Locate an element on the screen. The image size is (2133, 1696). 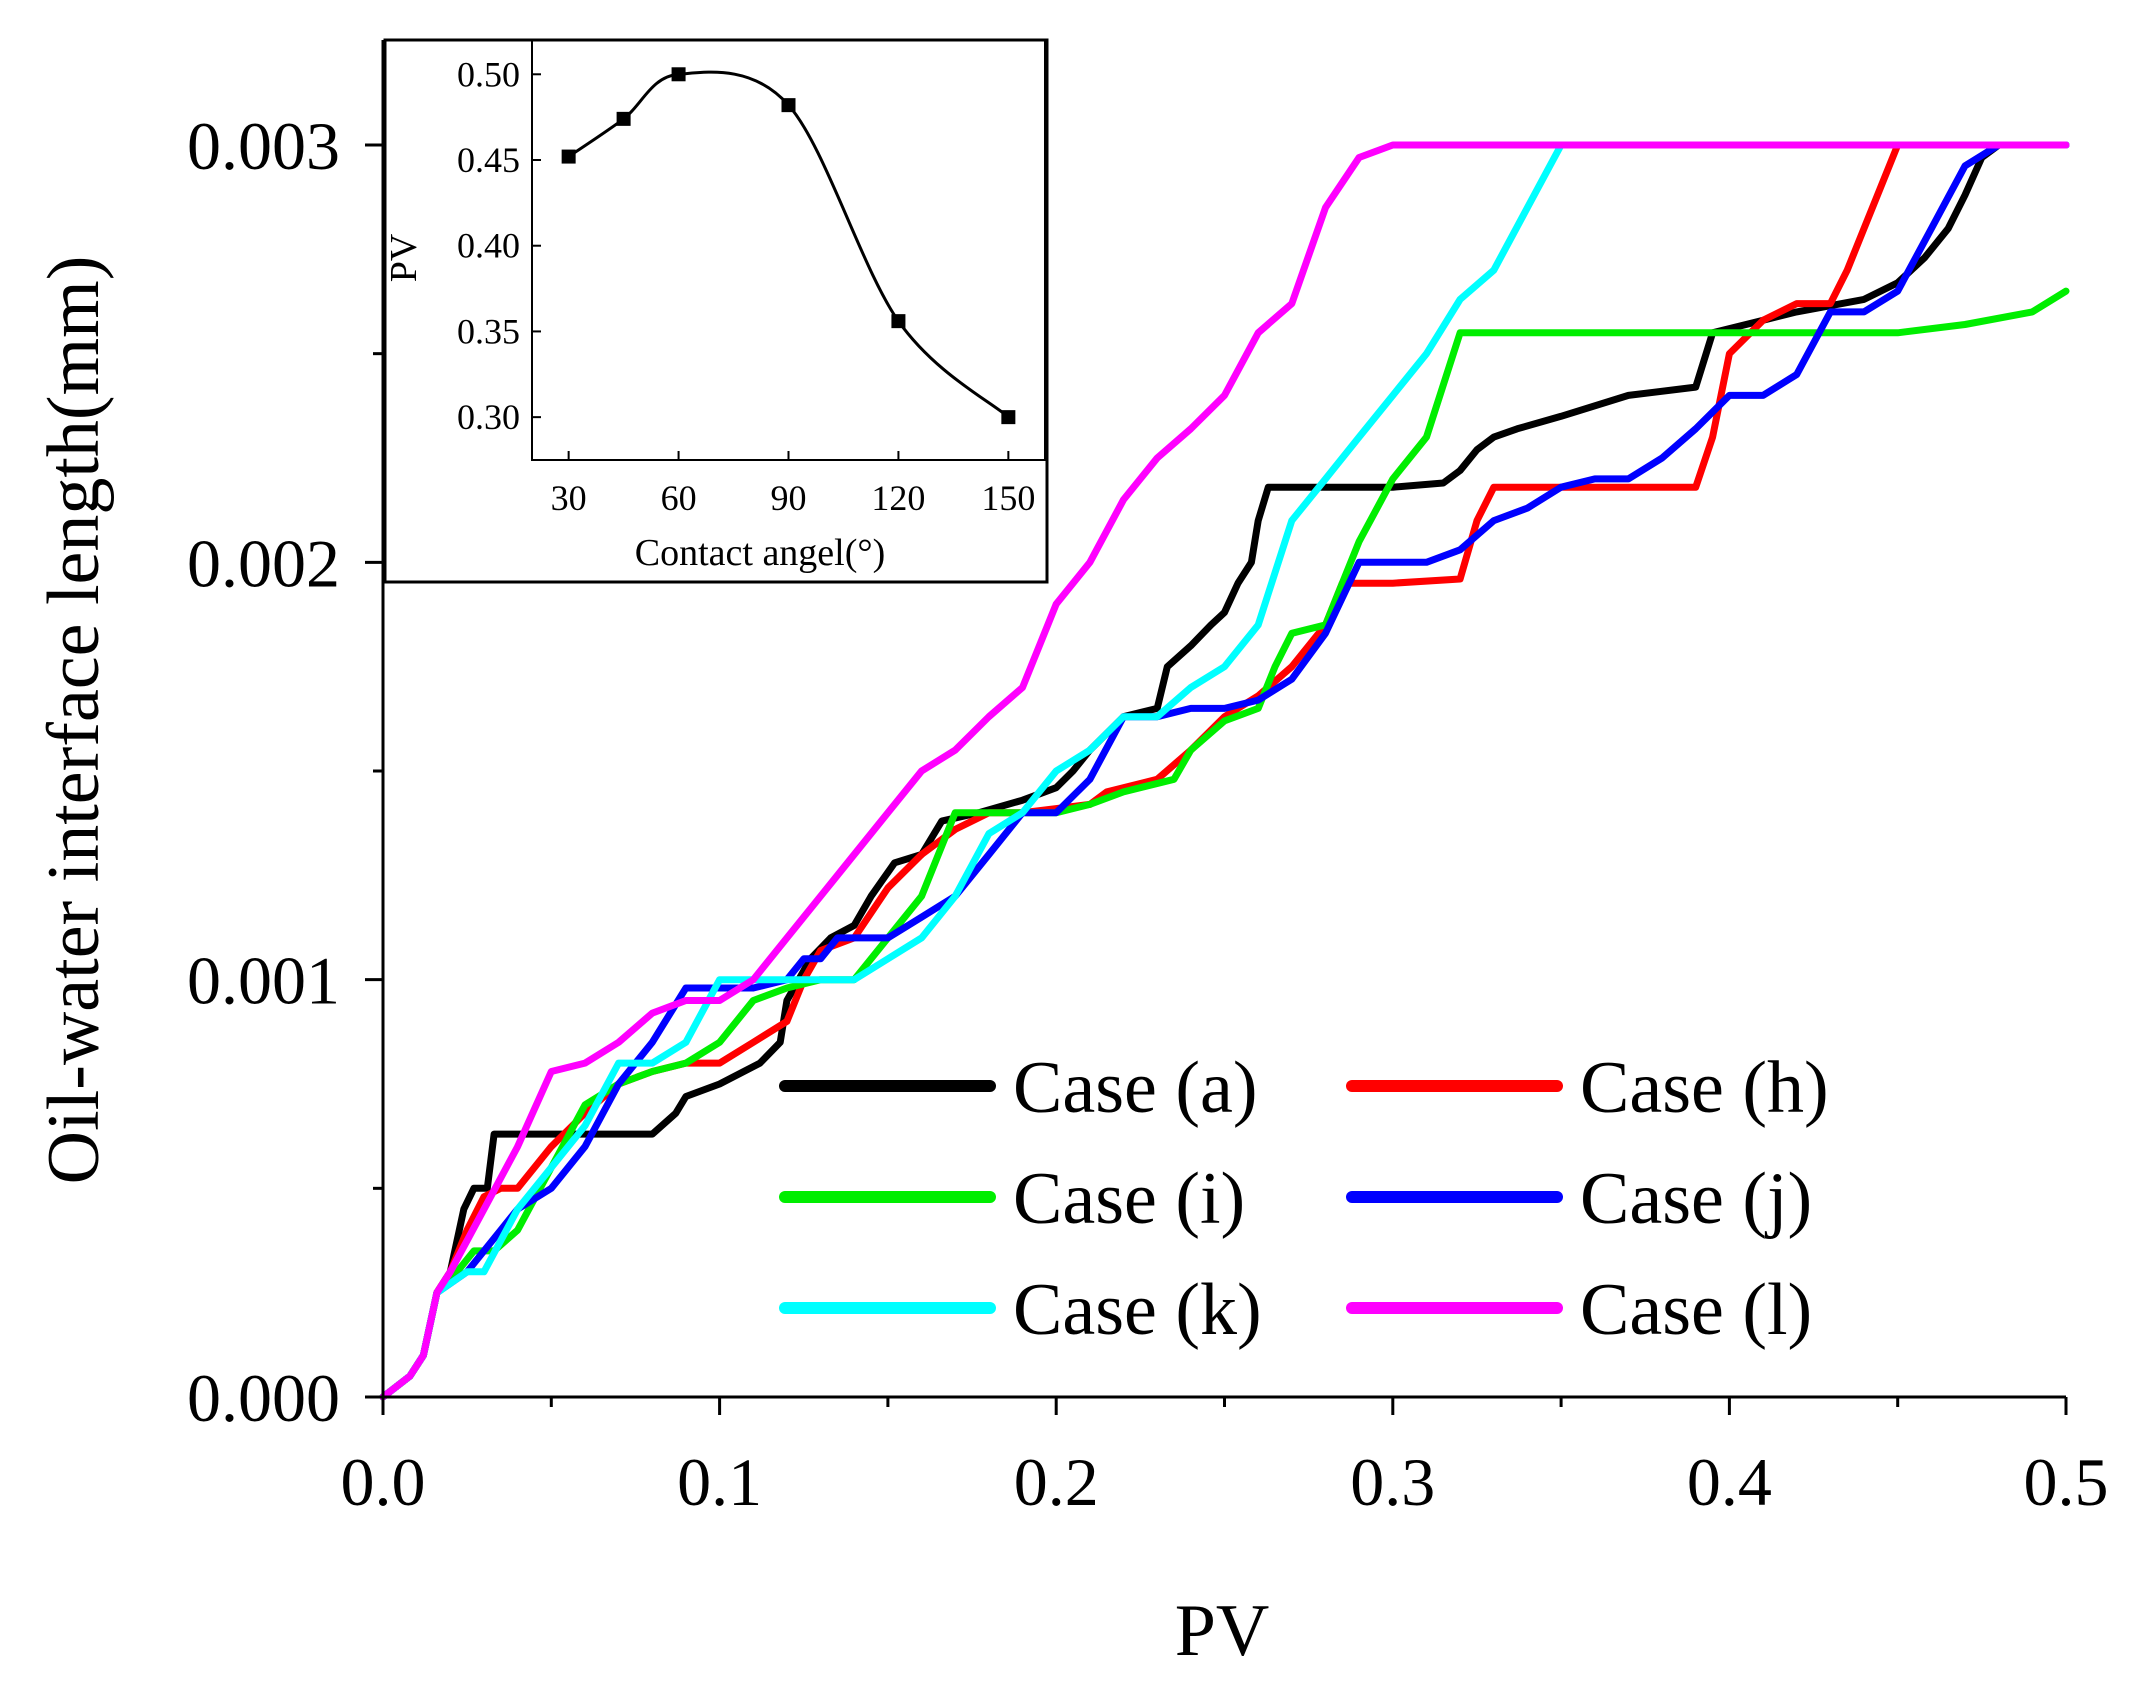
x-tick-label: 0.4 is located at coordinates (1729, 1482).